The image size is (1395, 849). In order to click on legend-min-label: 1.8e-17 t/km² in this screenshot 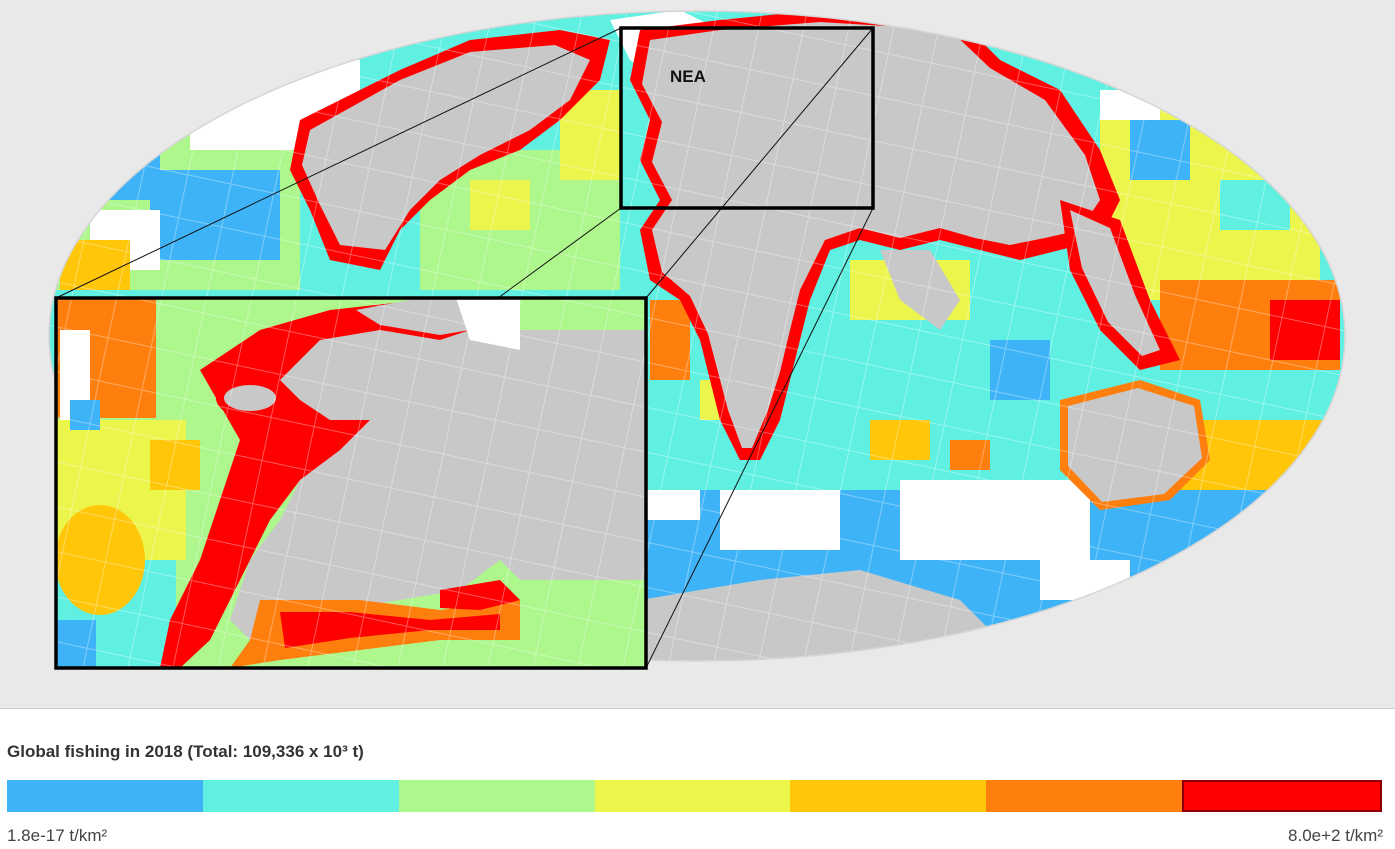, I will do `click(57, 835)`.